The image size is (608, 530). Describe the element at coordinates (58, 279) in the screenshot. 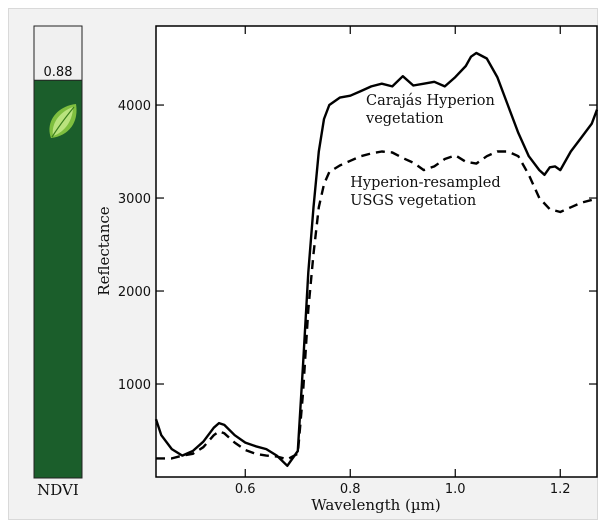

I see `ndvi-bar-fill` at that location.